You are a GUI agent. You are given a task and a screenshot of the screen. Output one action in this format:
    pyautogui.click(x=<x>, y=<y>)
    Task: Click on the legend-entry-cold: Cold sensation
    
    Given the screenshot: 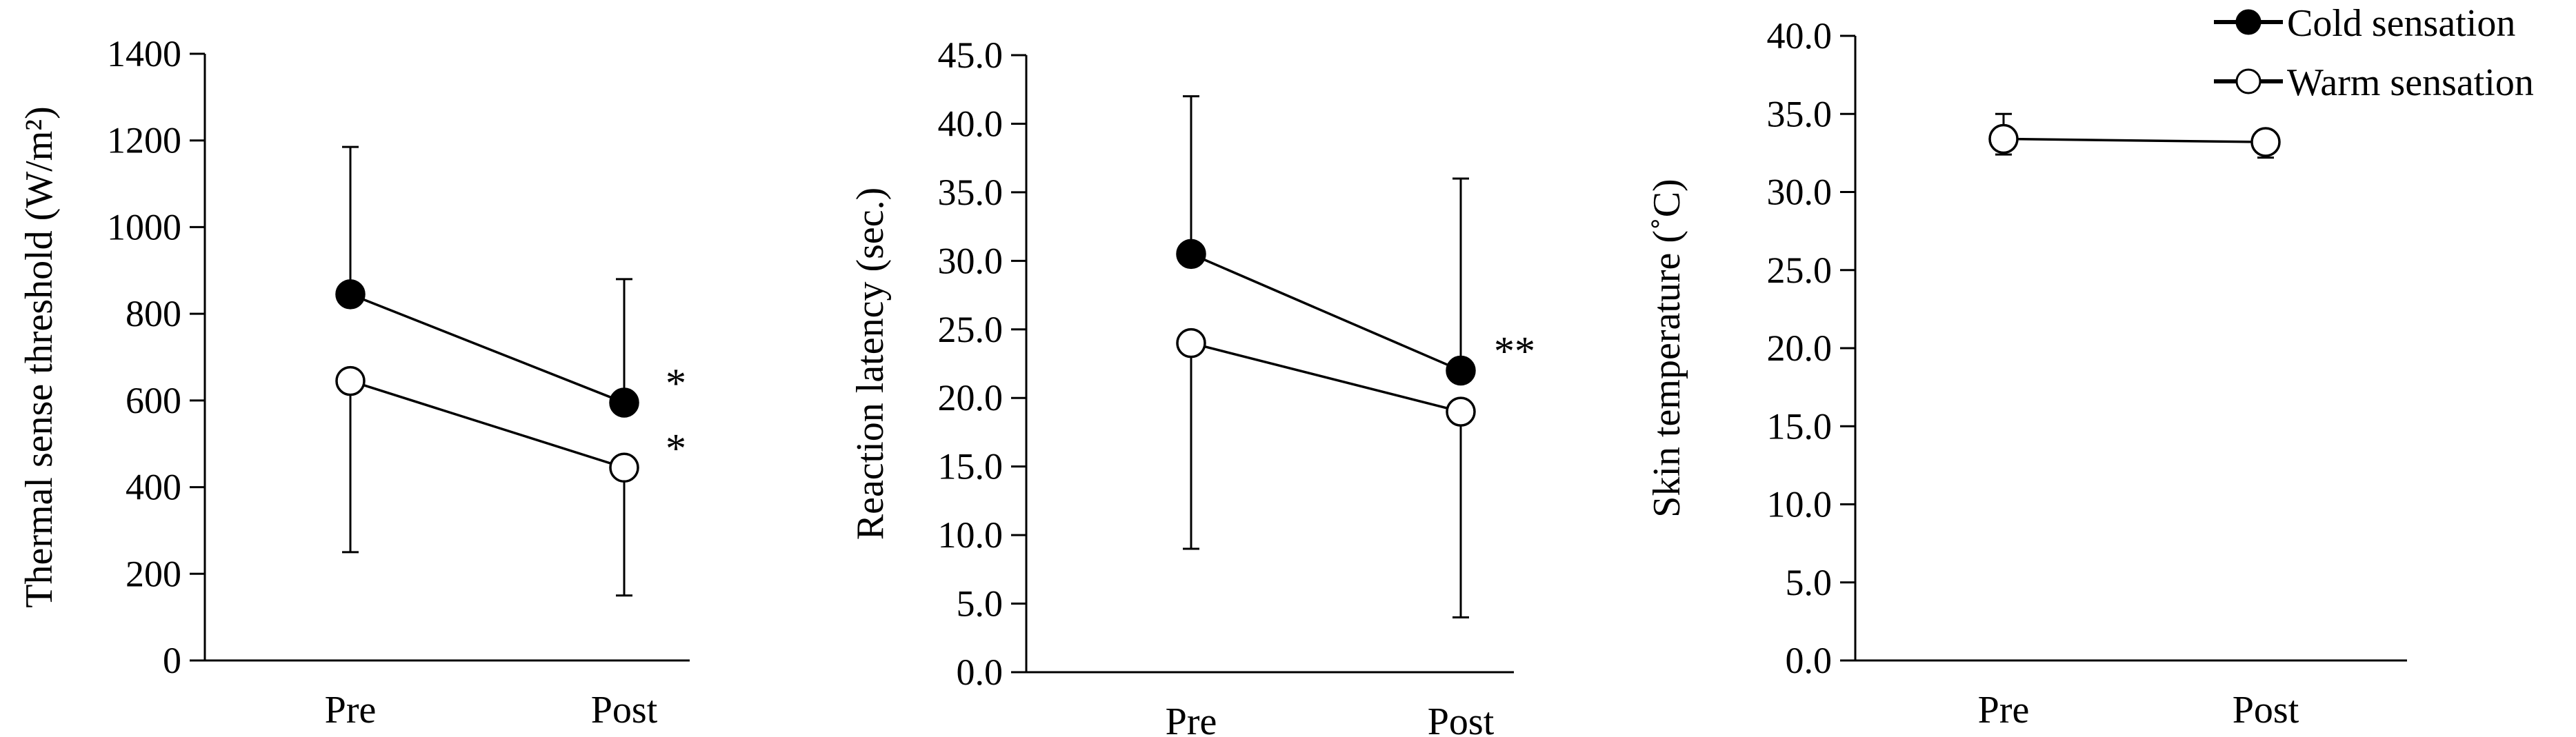 What is the action you would take?
    pyautogui.click(x=2364, y=23)
    